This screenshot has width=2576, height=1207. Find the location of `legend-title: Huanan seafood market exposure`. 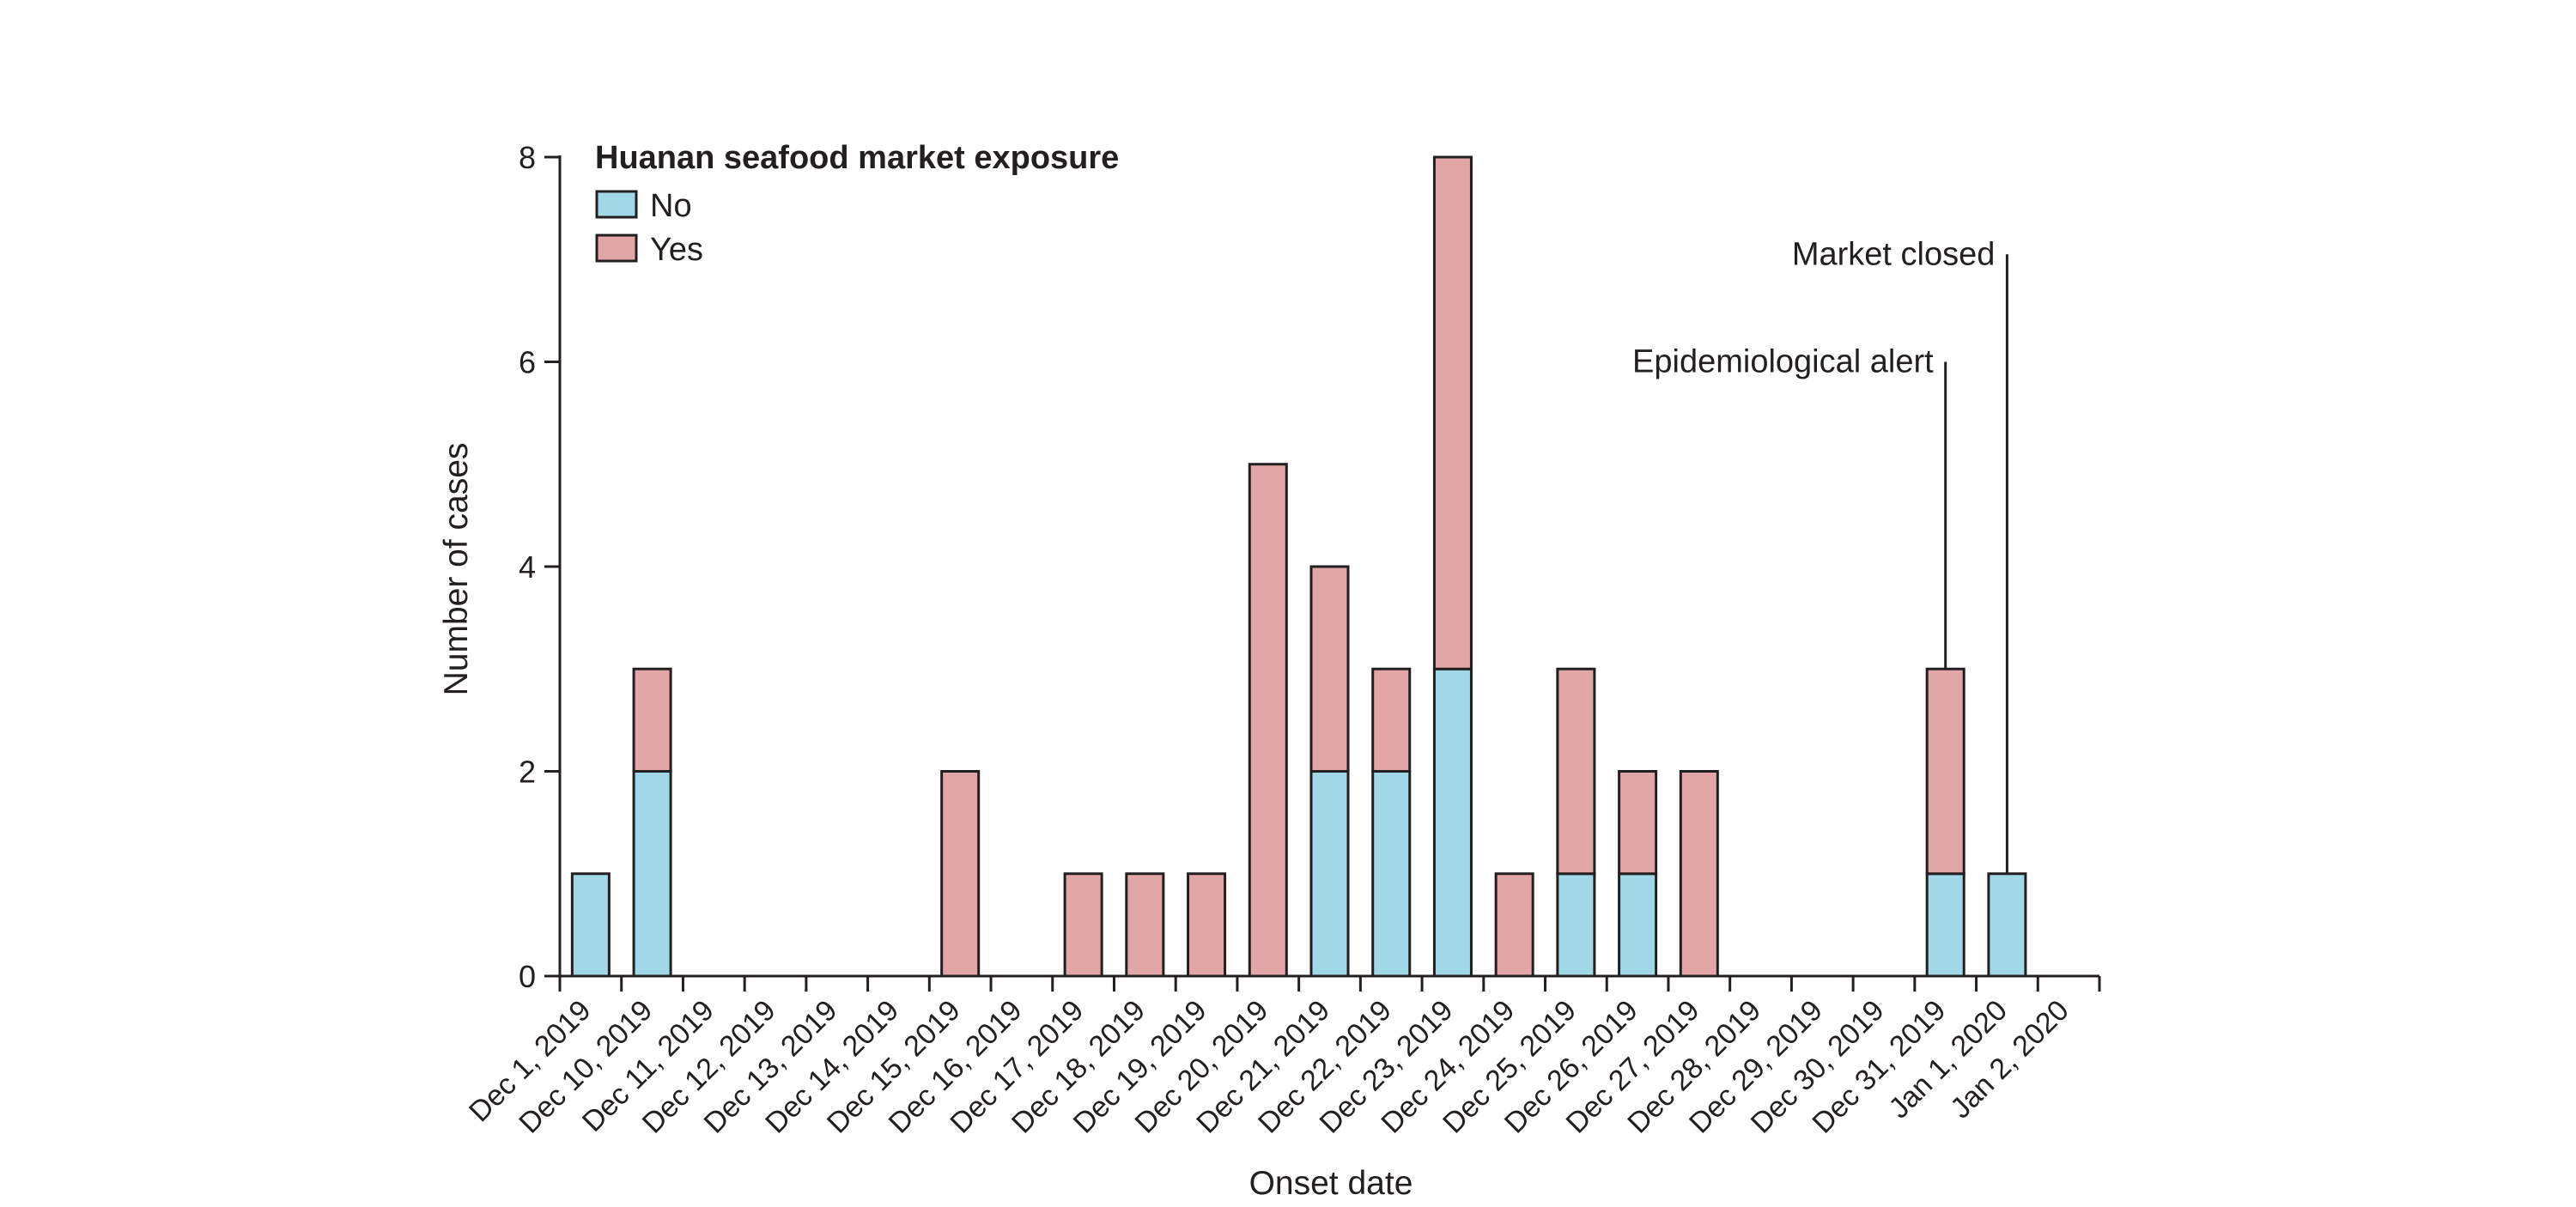

legend-title: Huanan seafood market exposure is located at coordinates (857, 158).